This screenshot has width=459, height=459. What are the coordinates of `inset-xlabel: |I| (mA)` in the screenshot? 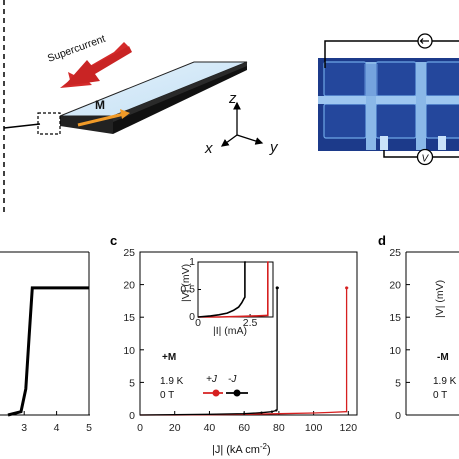 It's located at (230, 331).